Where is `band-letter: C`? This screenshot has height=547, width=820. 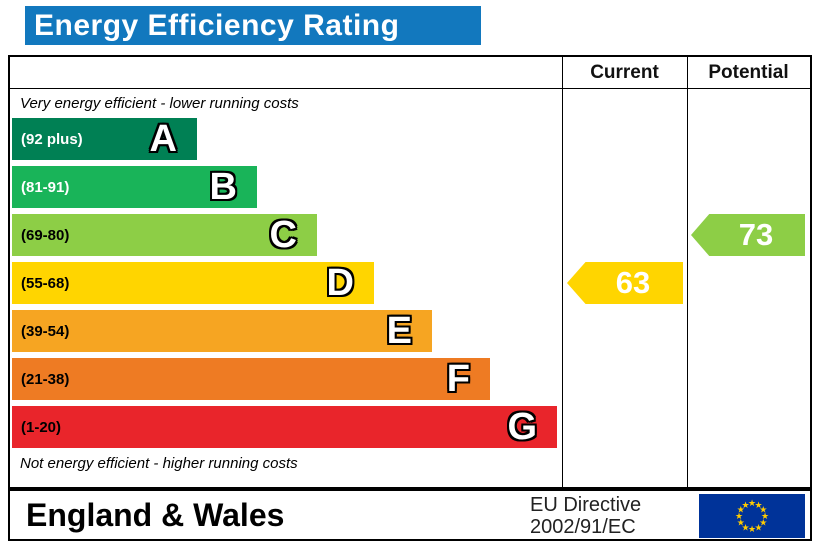
band-letter: C is located at coordinates (283, 235).